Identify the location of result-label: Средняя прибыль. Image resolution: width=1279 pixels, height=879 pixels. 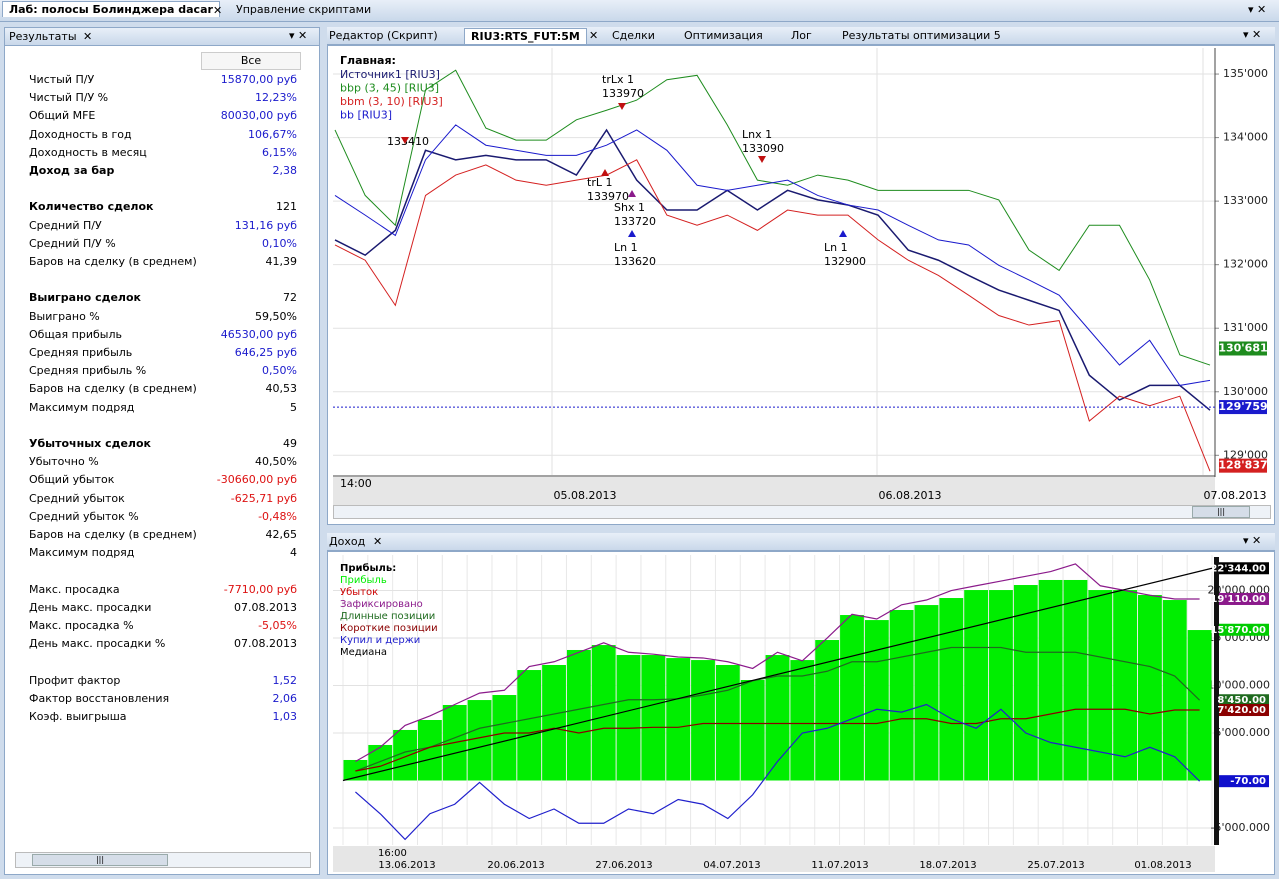
(81, 352).